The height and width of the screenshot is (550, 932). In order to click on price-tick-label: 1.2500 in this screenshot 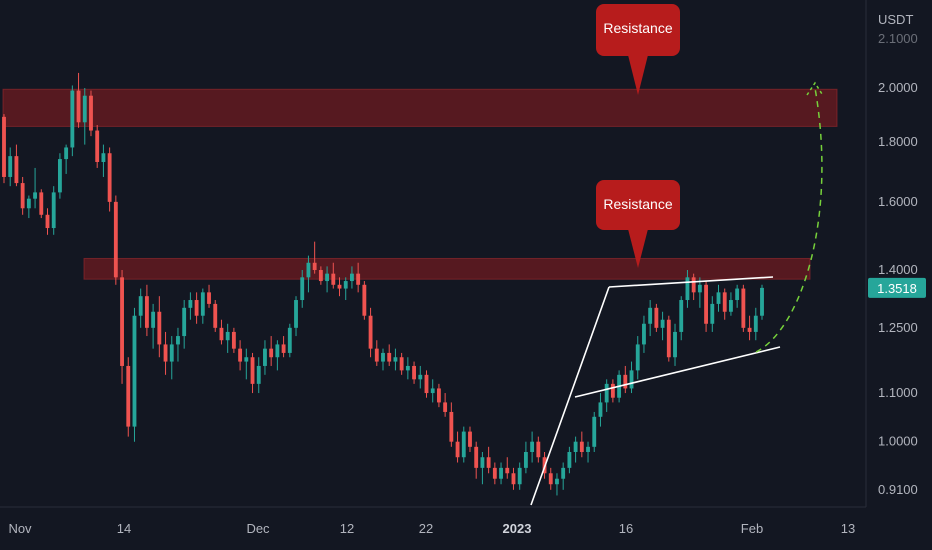, I will do `click(898, 327)`.